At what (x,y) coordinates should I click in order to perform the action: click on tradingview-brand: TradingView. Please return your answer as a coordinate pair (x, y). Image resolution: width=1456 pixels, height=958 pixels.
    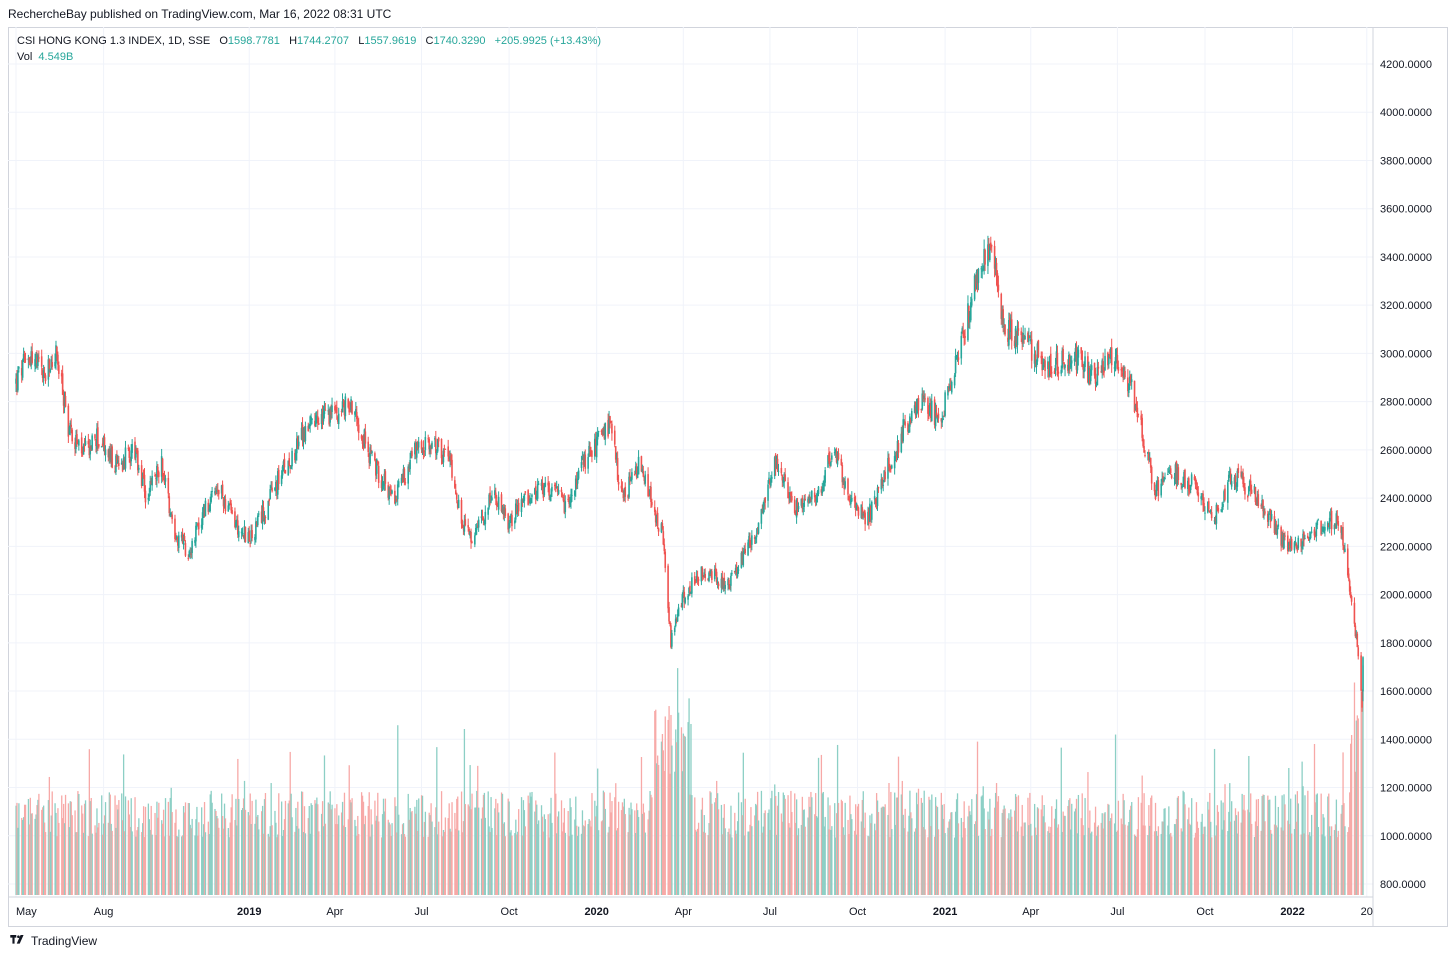
    Looking at the image, I should click on (53, 941).